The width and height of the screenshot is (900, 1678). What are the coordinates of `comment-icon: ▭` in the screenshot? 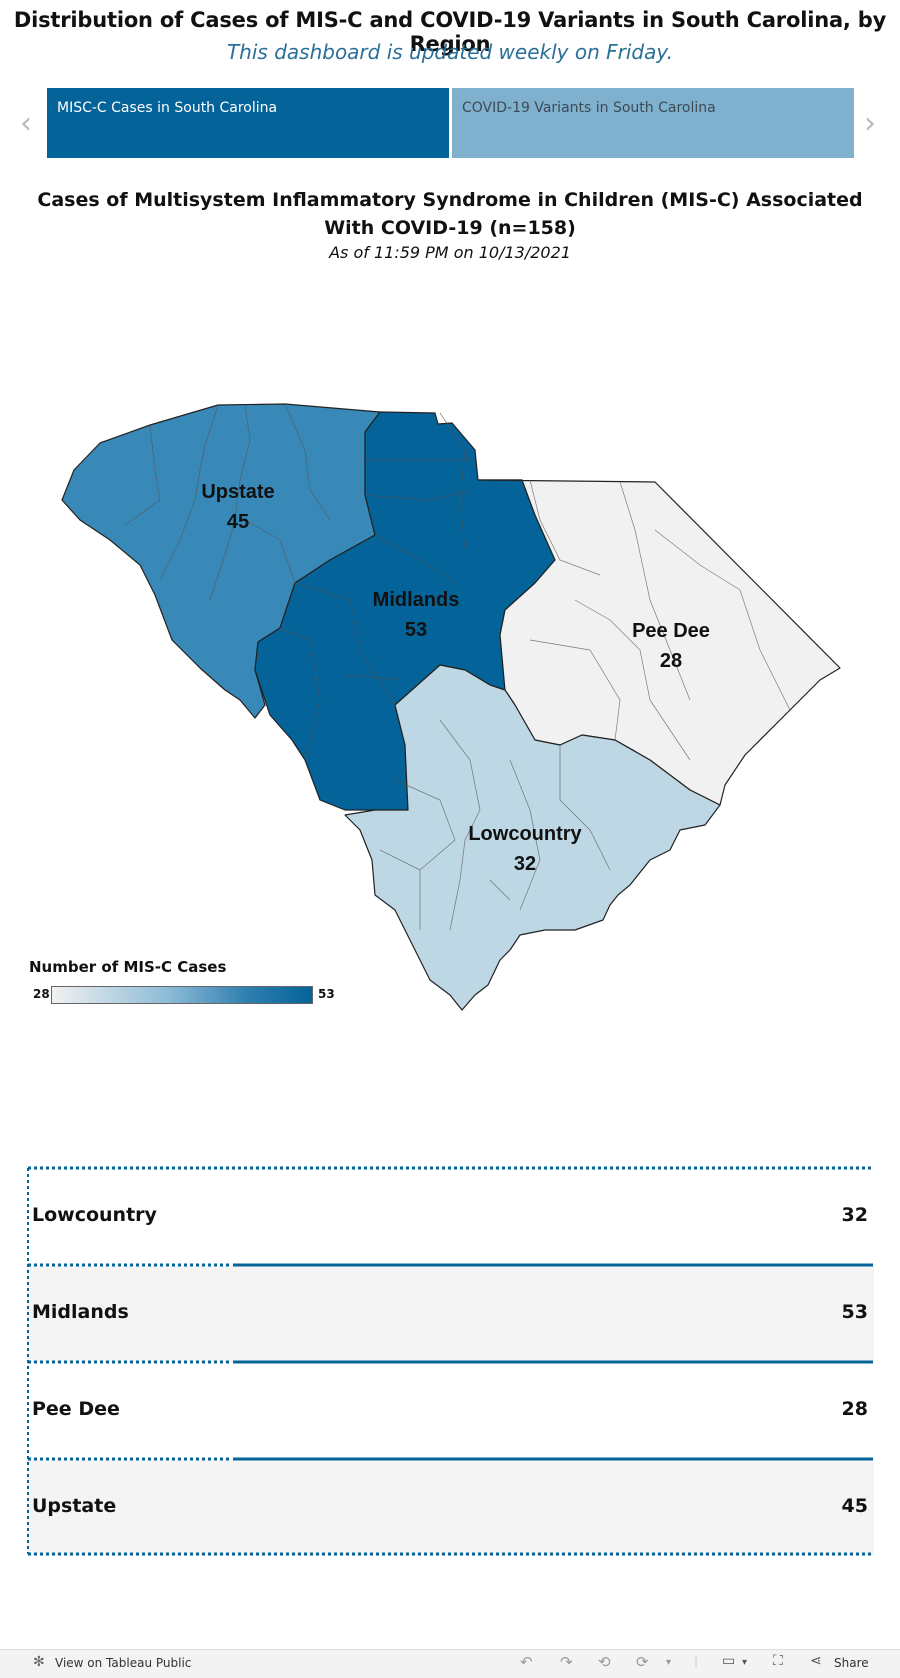 It's located at (729, 1661).